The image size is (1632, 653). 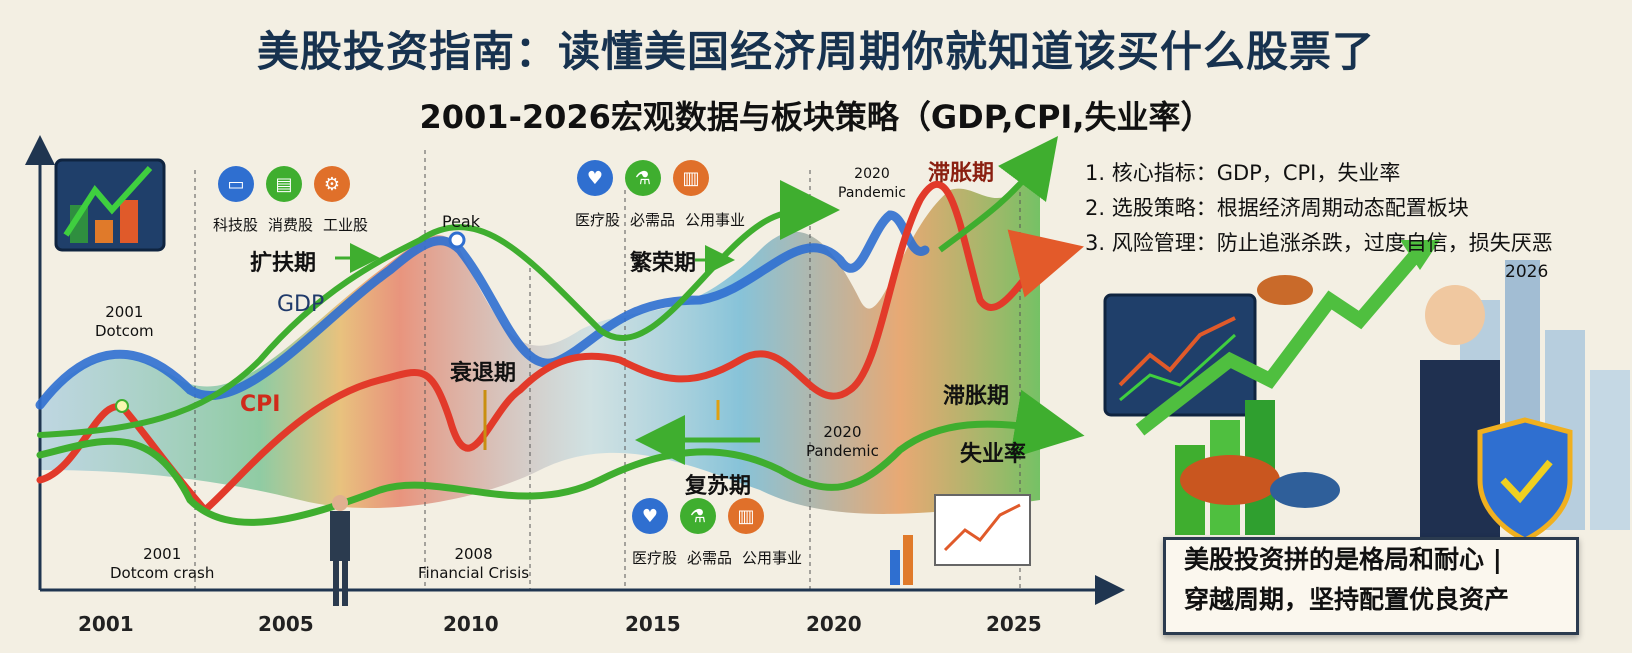 What do you see at coordinates (1277, 208) in the screenshot?
I see `strategy-point-2: 2. 选股策略：根据经济周期动态配置板块` at bounding box center [1277, 208].